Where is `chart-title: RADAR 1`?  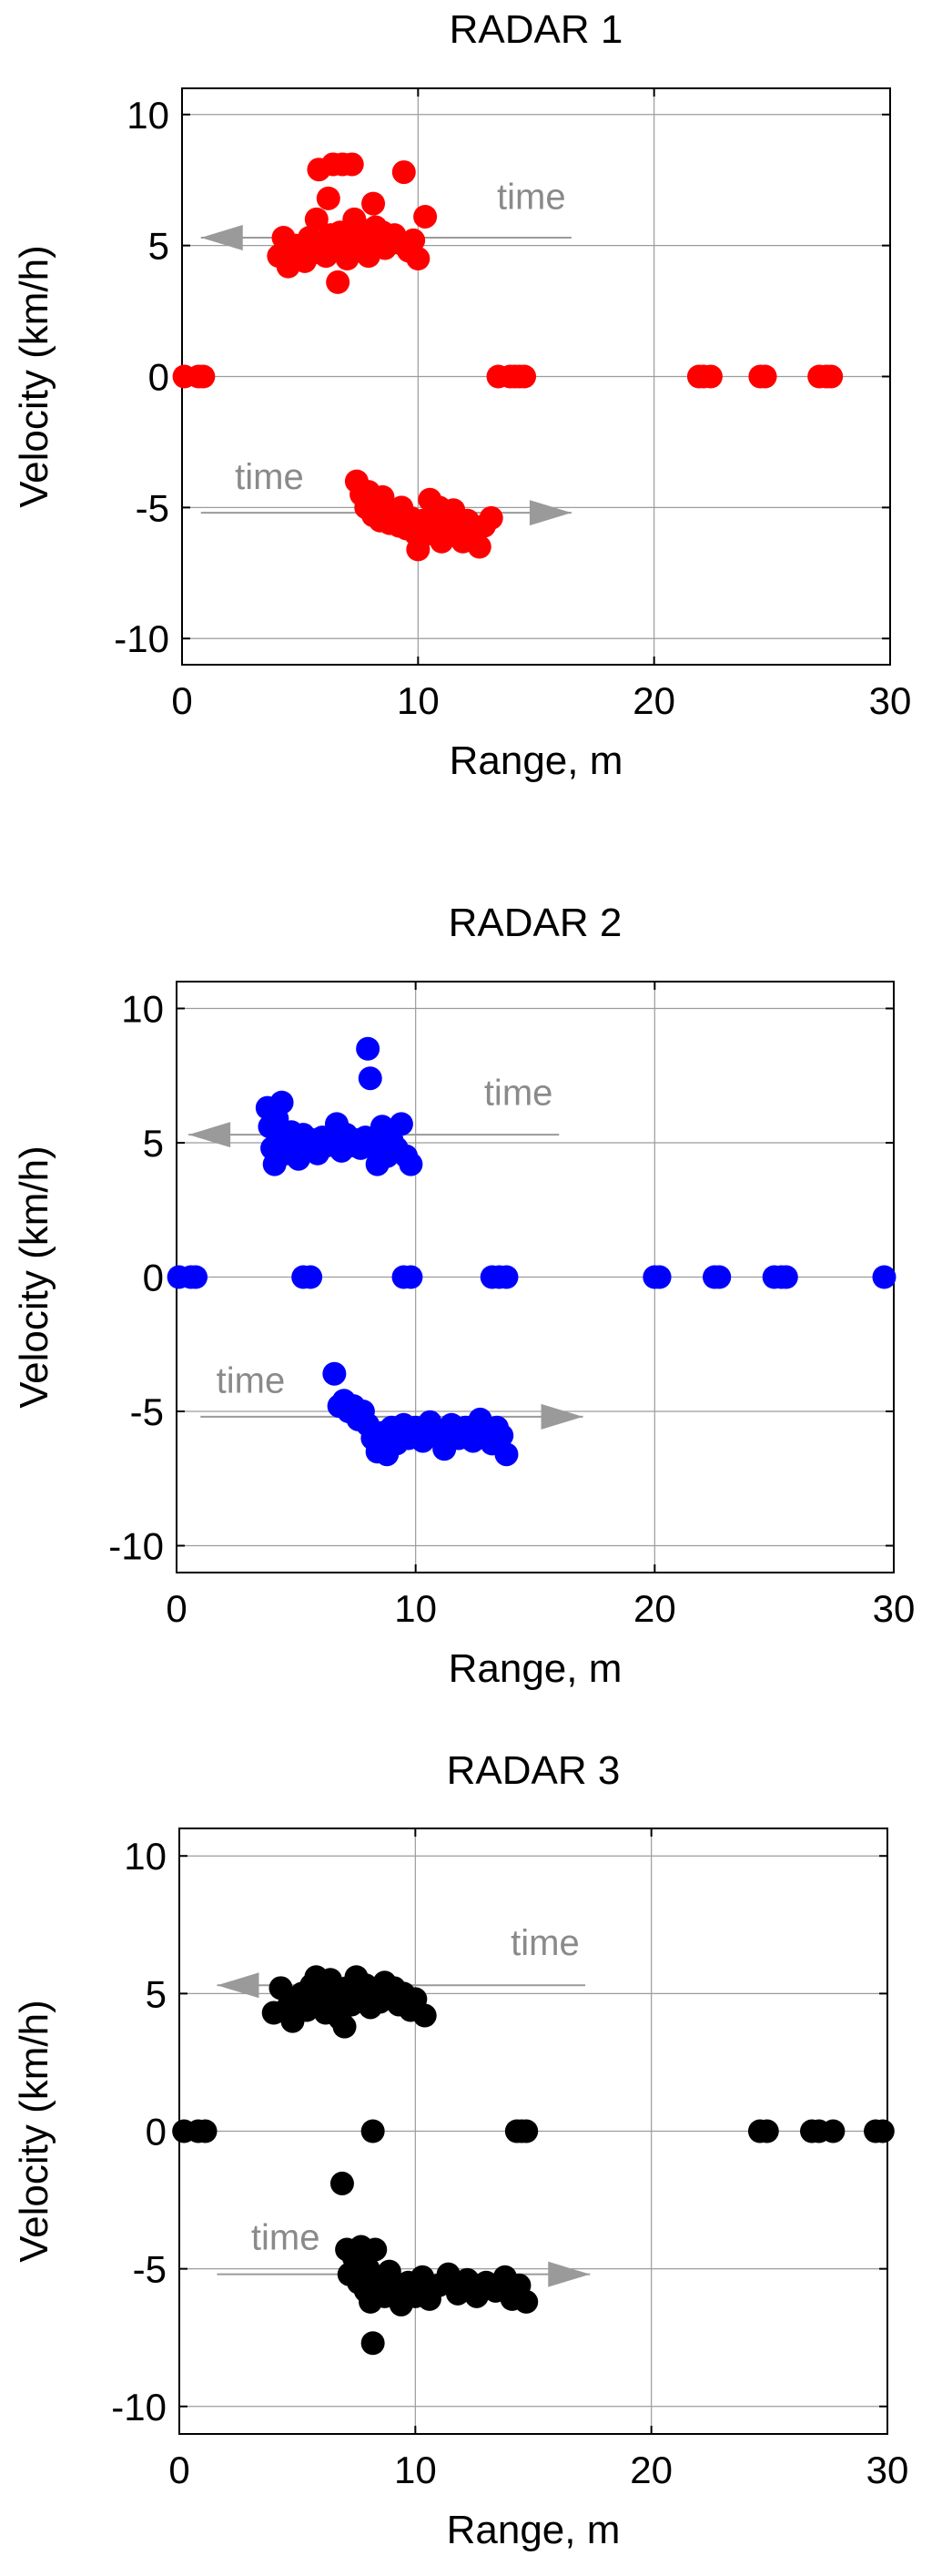 chart-title: RADAR 1 is located at coordinates (536, 29).